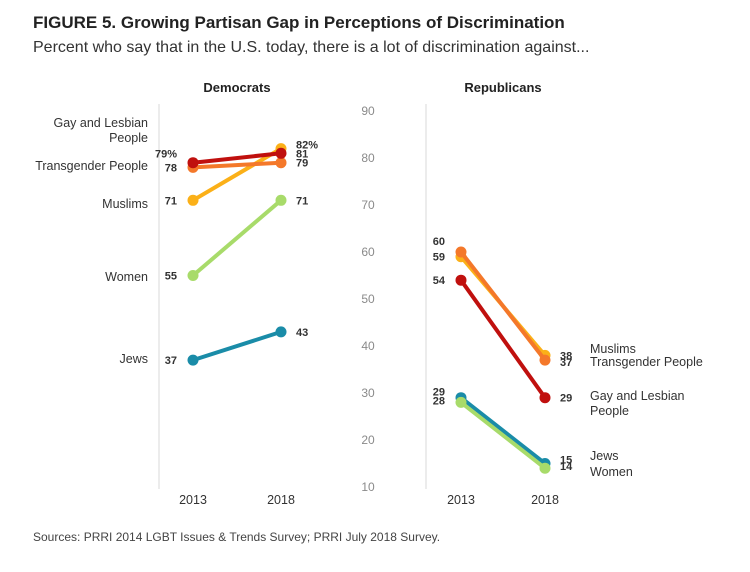 The width and height of the screenshot is (750, 572). What do you see at coordinates (439, 281) in the screenshot?
I see `data-label-gay-and-lesbian-people-2013: 54` at bounding box center [439, 281].